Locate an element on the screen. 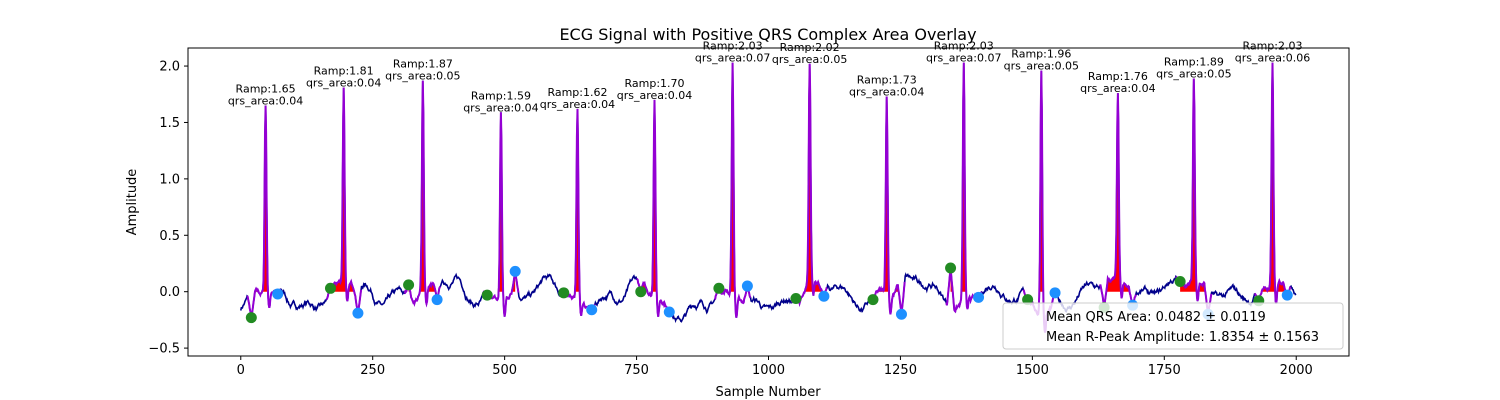 This screenshot has height=400, width=1500. qrs-area-label-11: qrs_area:0.05 is located at coordinates (1041, 66).